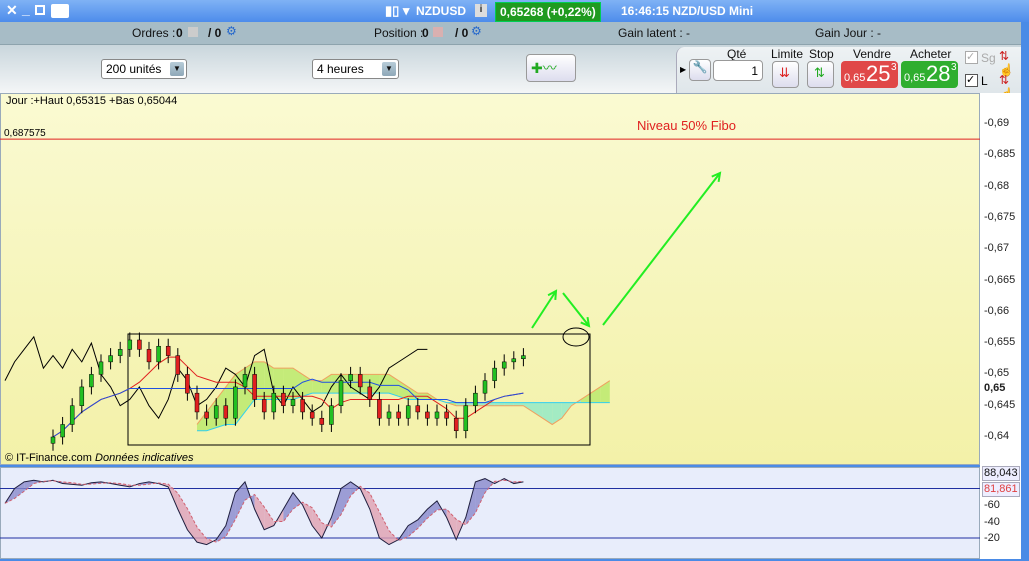  What do you see at coordinates (355, 69) in the screenshot?
I see `timeframe-select: 4 heures ▼` at bounding box center [355, 69].